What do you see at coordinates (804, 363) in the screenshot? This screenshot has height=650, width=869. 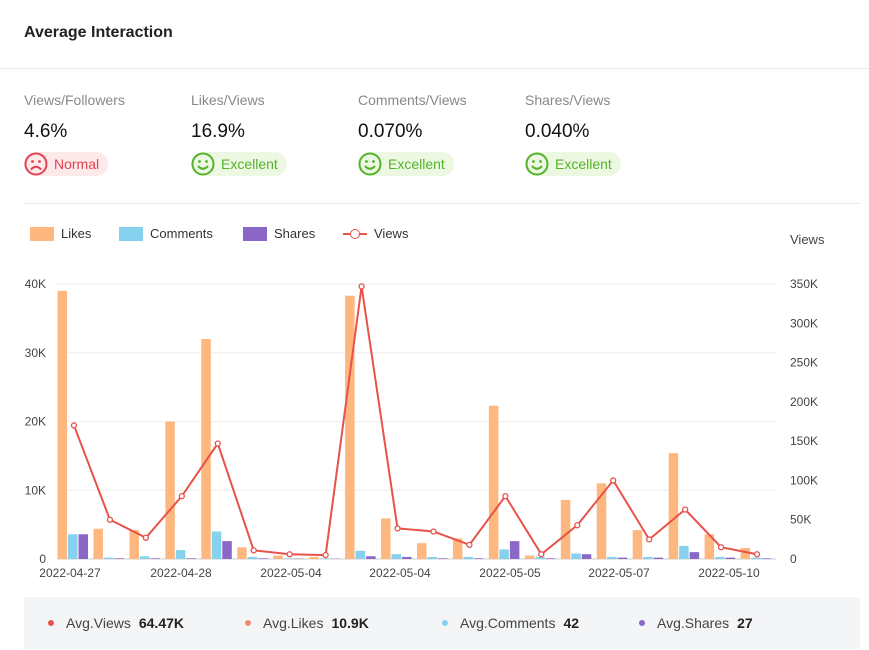 I see `y-right-tick-label: 250K` at bounding box center [804, 363].